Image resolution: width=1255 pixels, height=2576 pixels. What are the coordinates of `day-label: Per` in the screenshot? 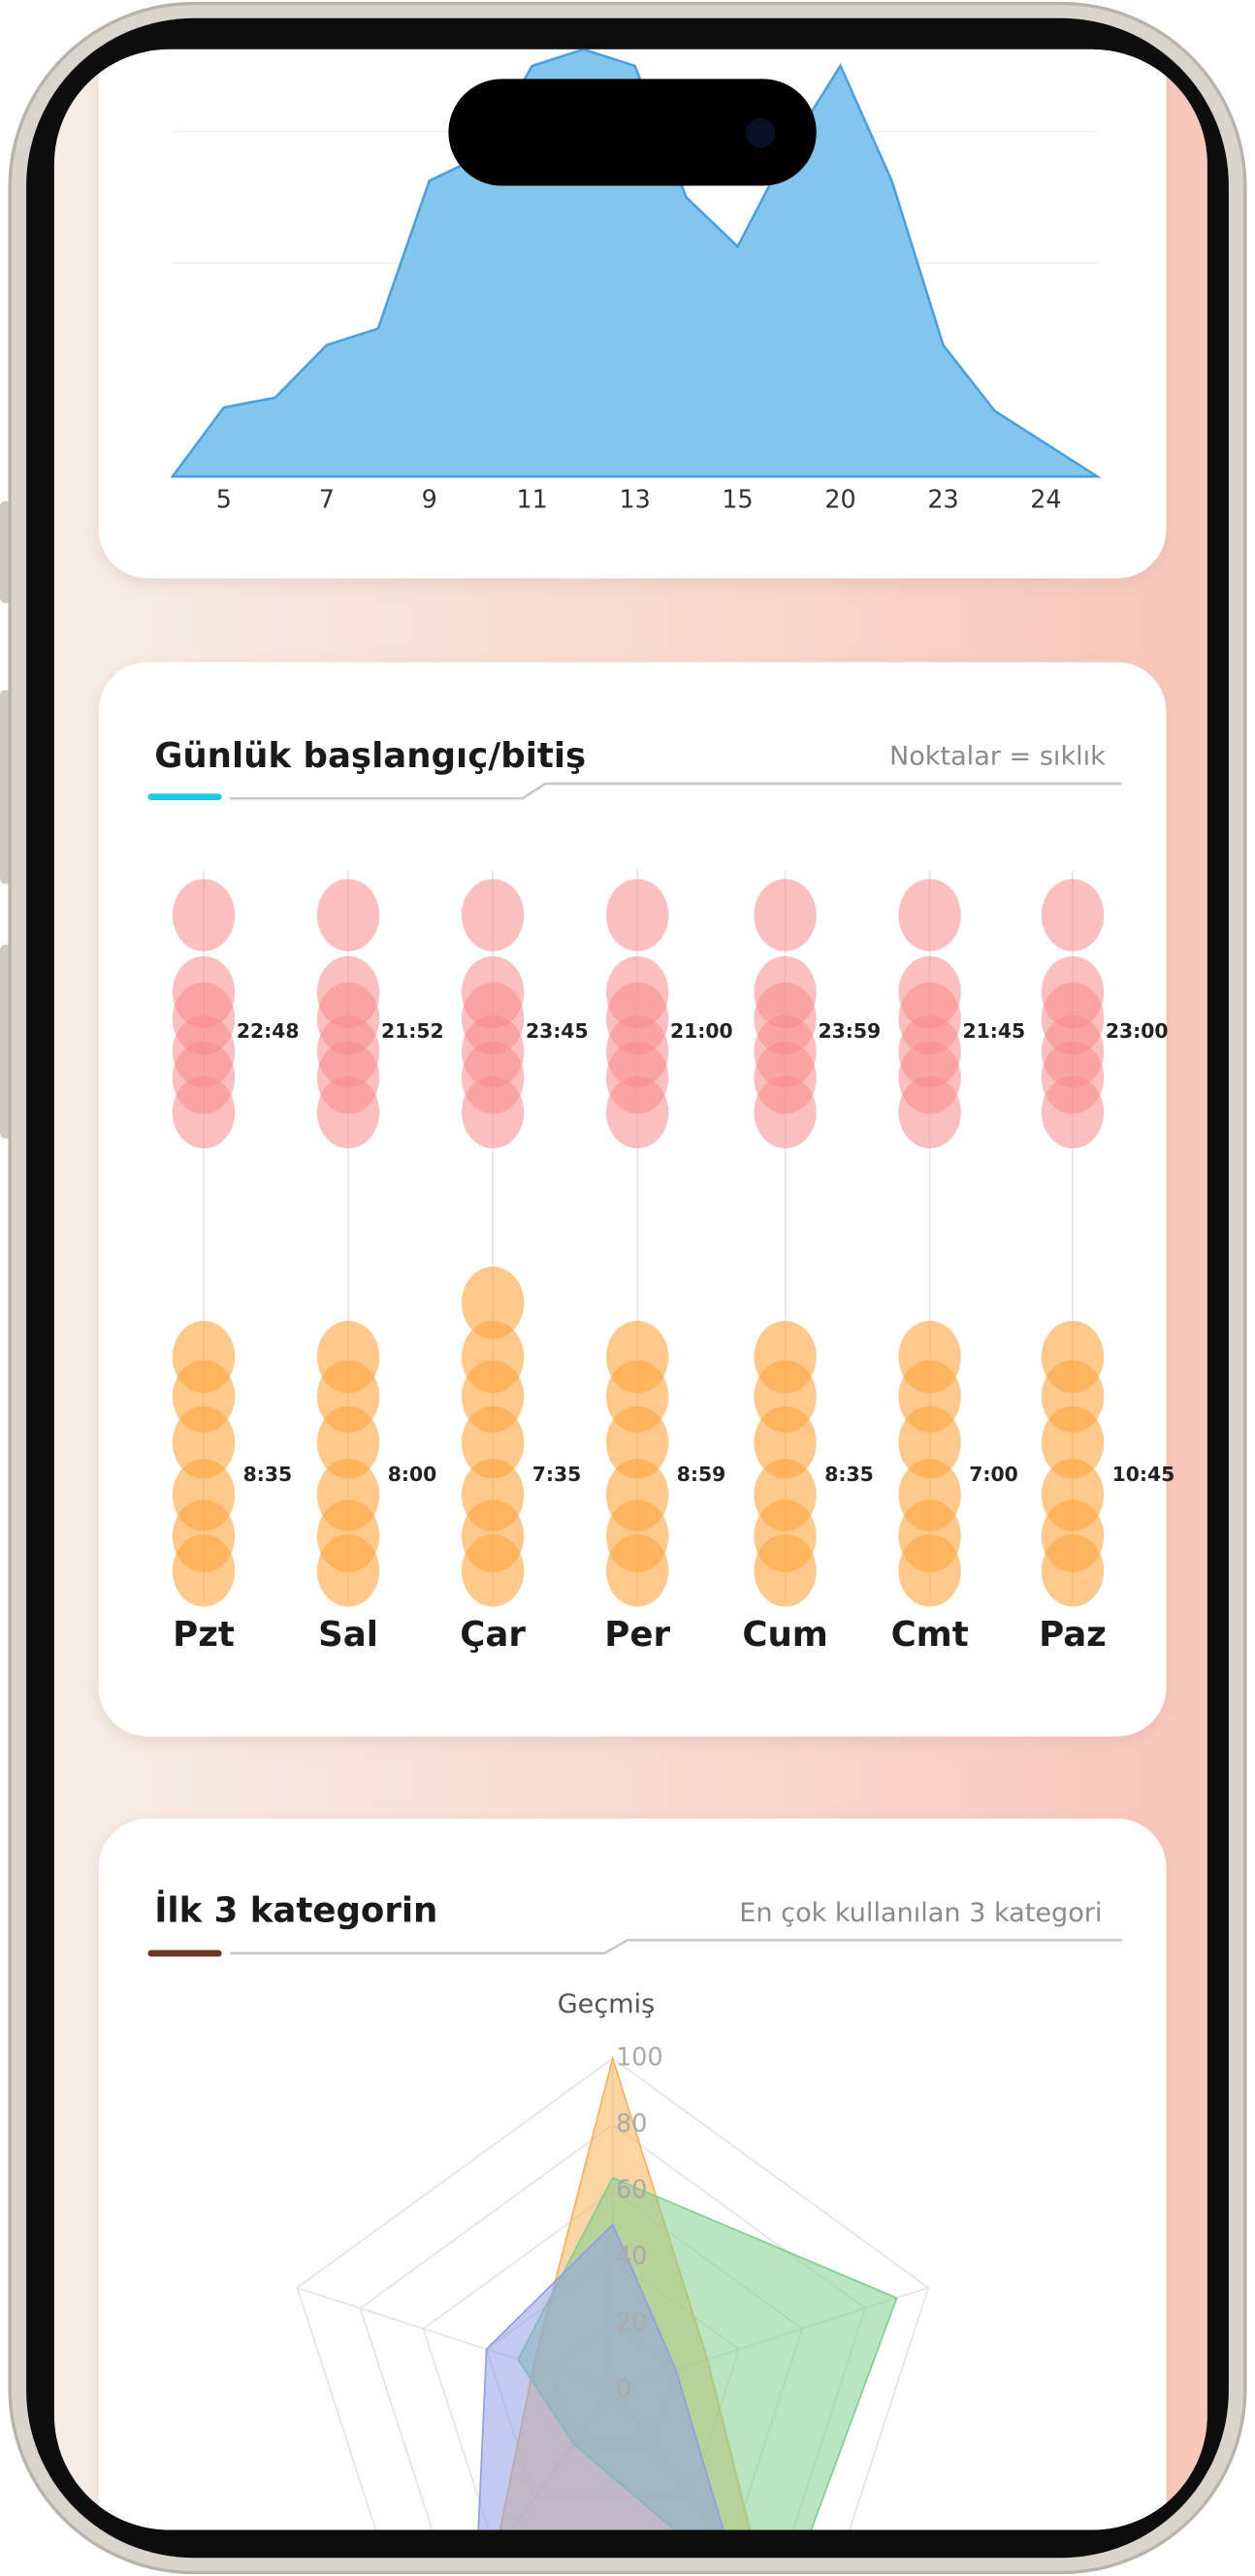 It's located at (637, 1635).